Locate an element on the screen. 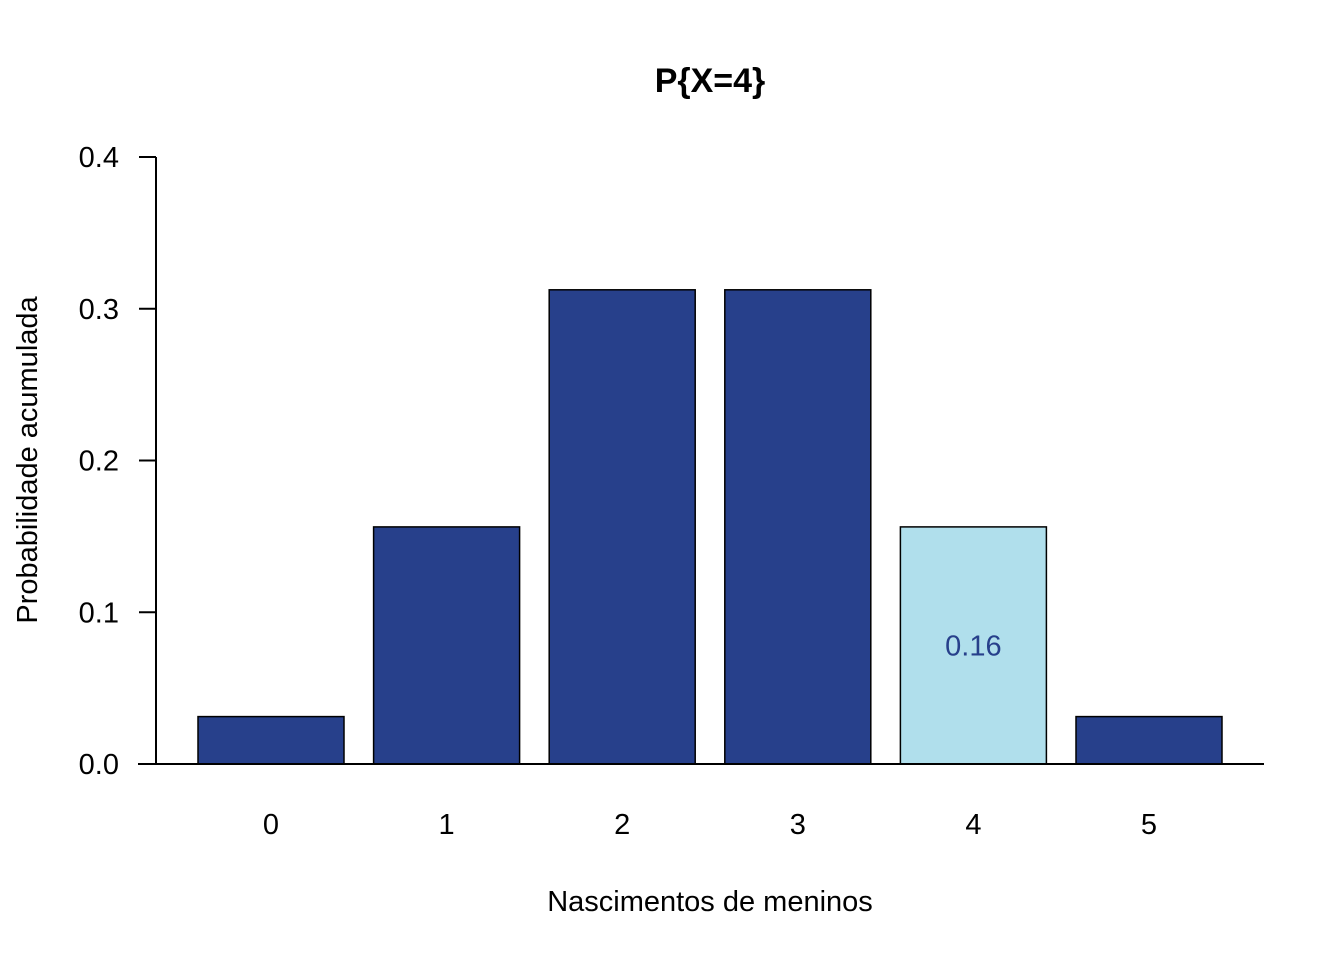  x-tick-label-3: 3 is located at coordinates (798, 825).